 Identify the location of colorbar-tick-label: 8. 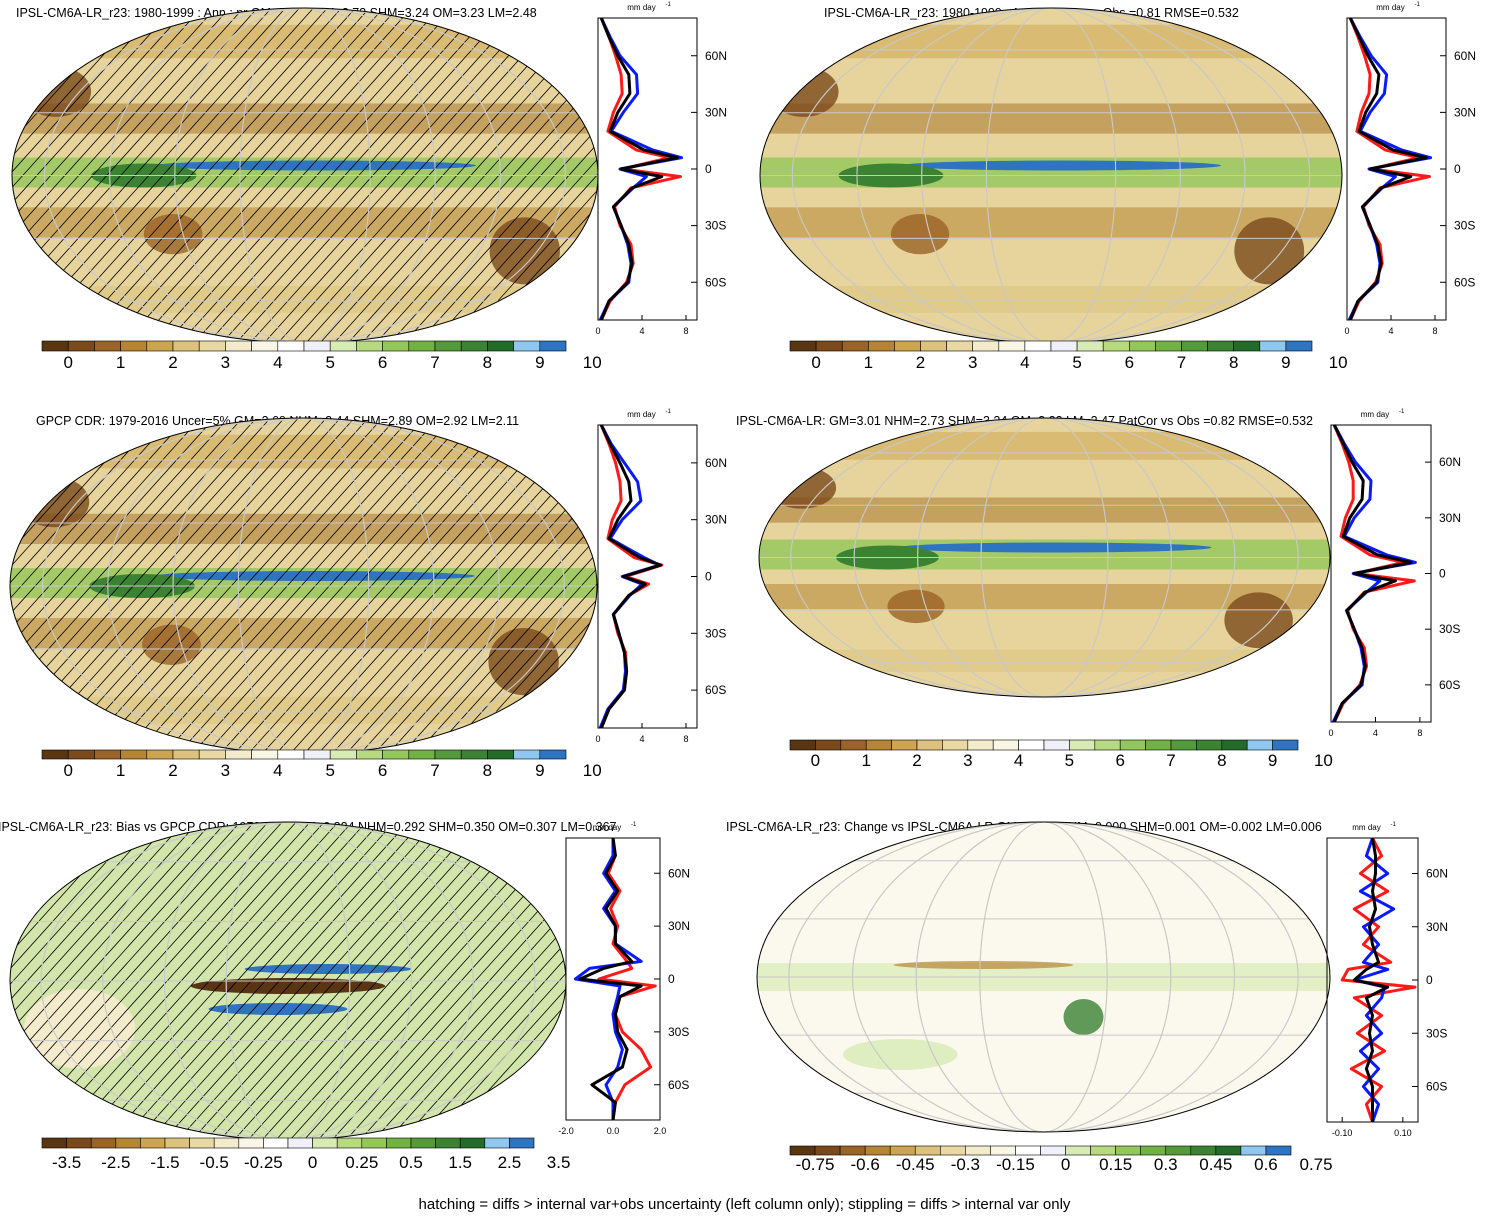
(487, 770).